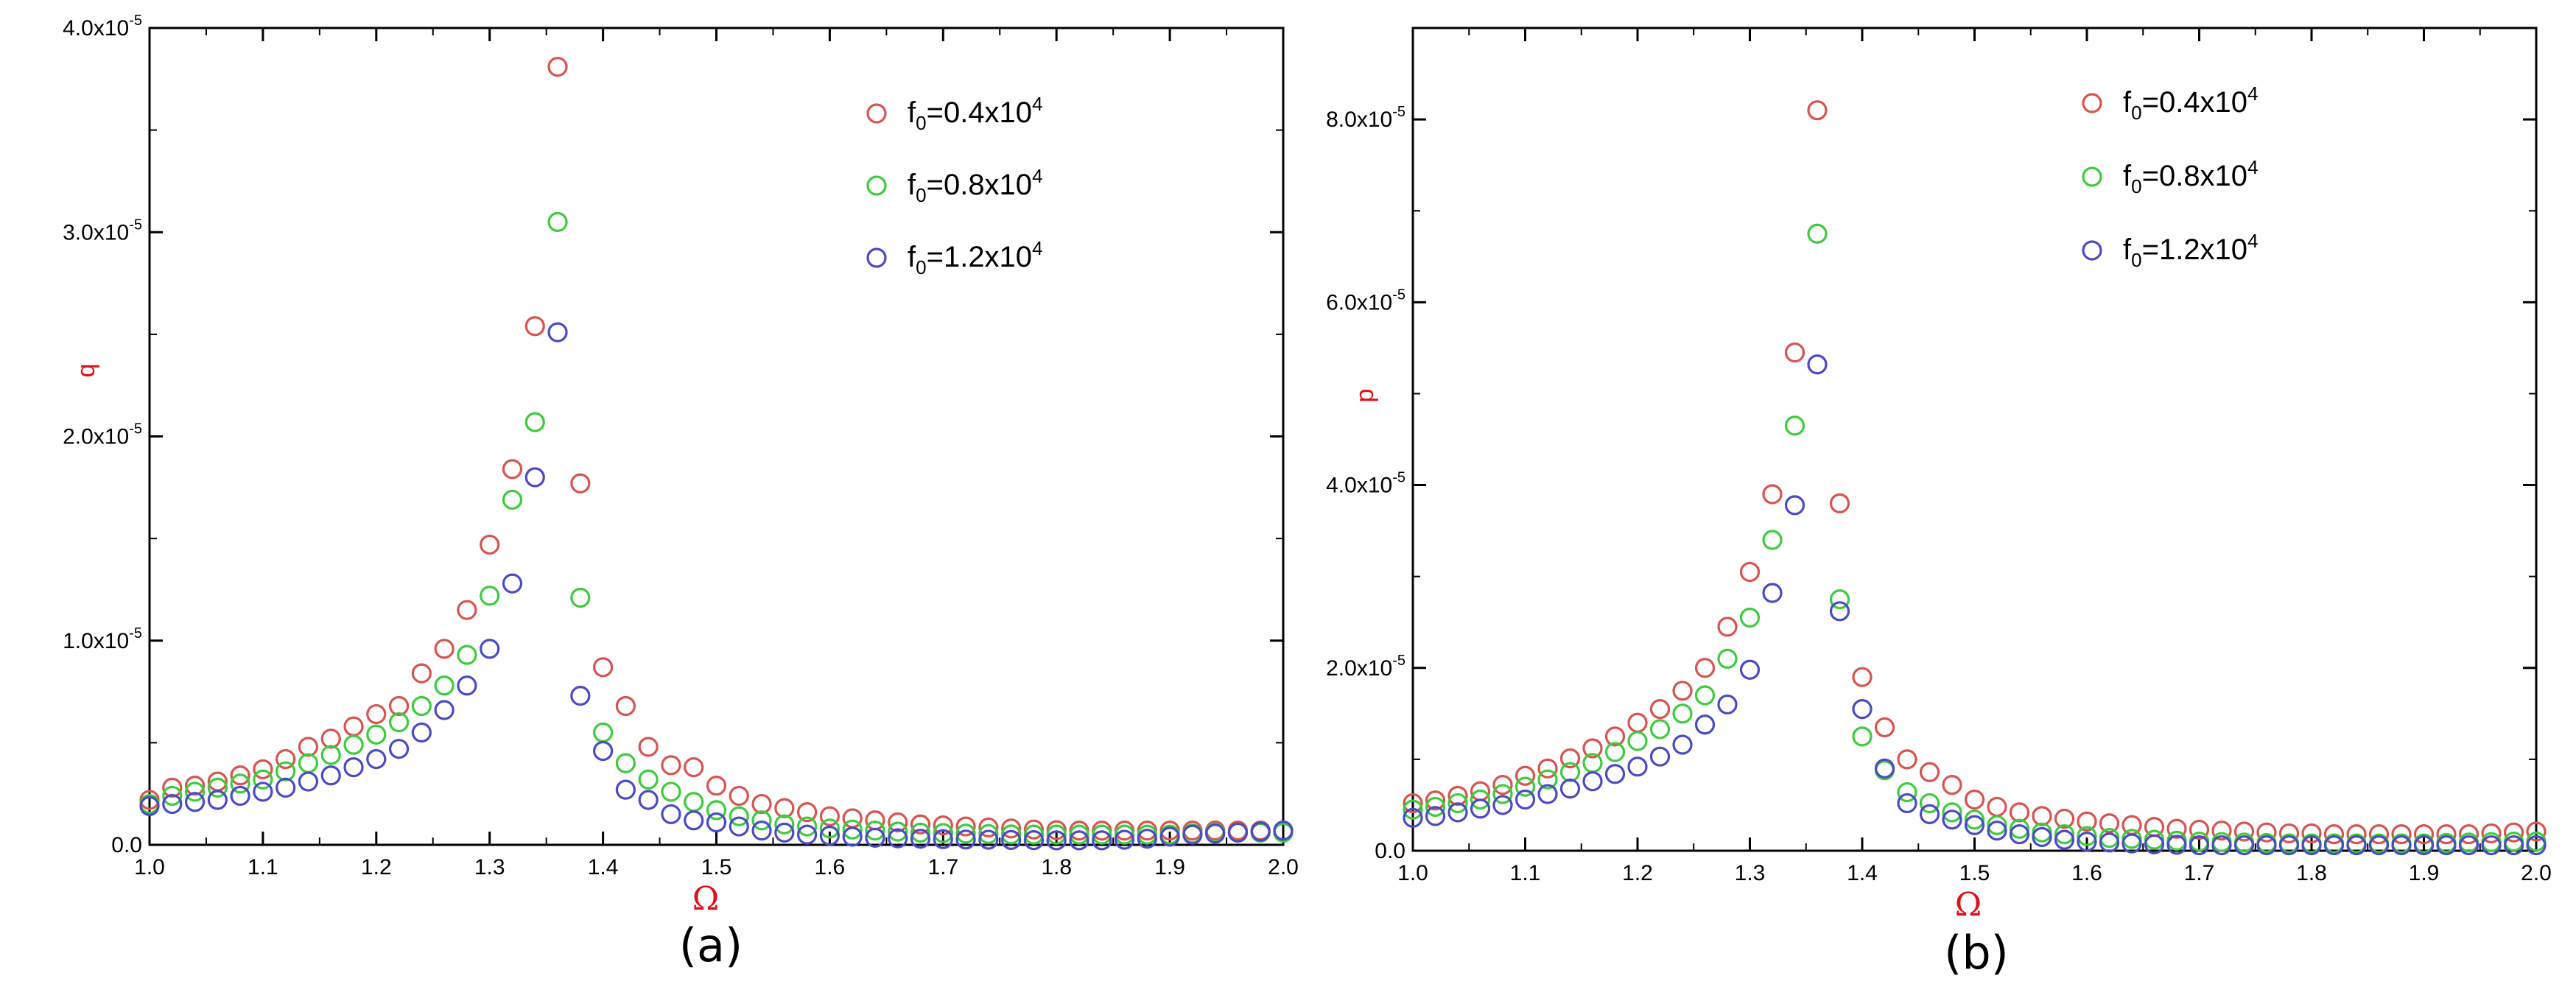 The width and height of the screenshot is (2576, 987). What do you see at coordinates (2536, 873) in the screenshot?
I see `x-tick-label: 2.0` at bounding box center [2536, 873].